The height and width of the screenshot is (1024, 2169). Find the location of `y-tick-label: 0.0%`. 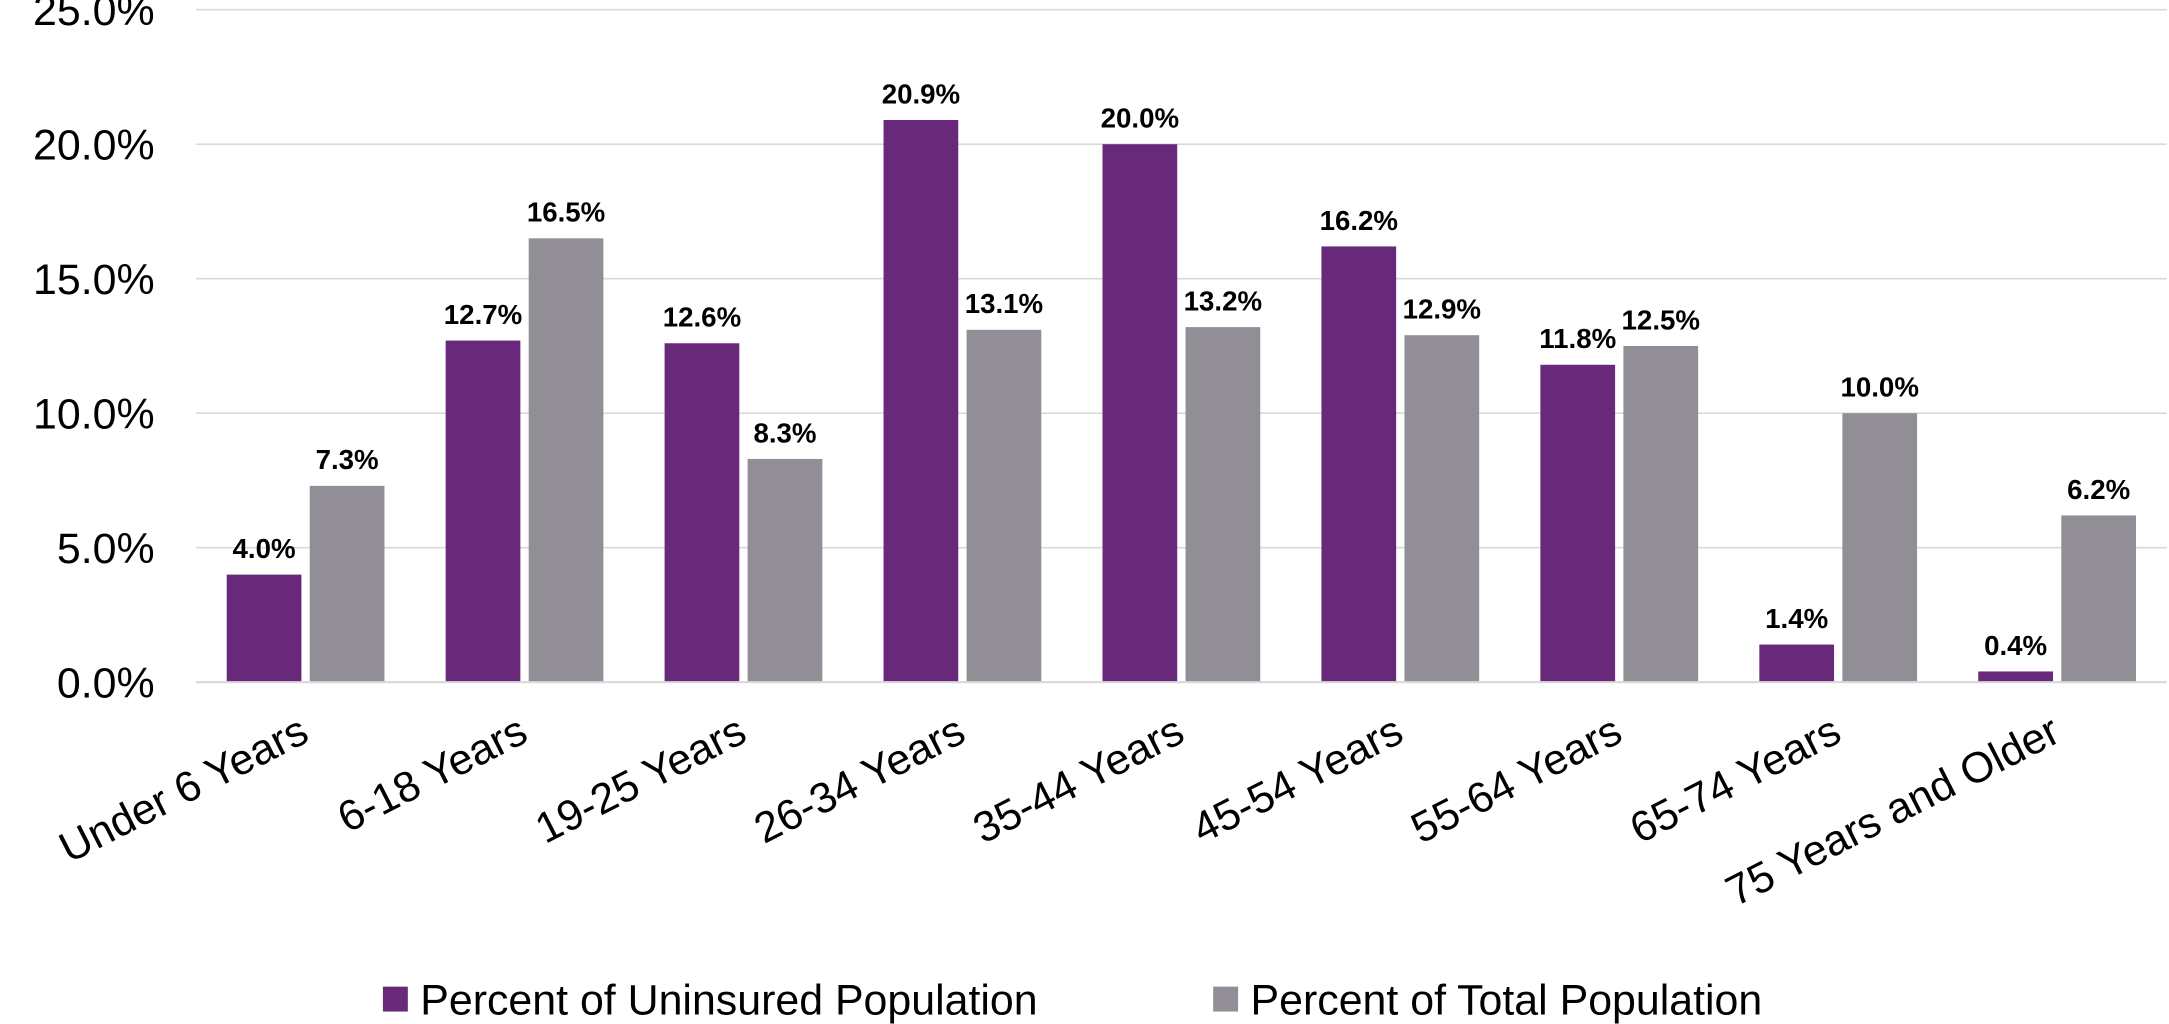

y-tick-label: 0.0% is located at coordinates (106, 683).